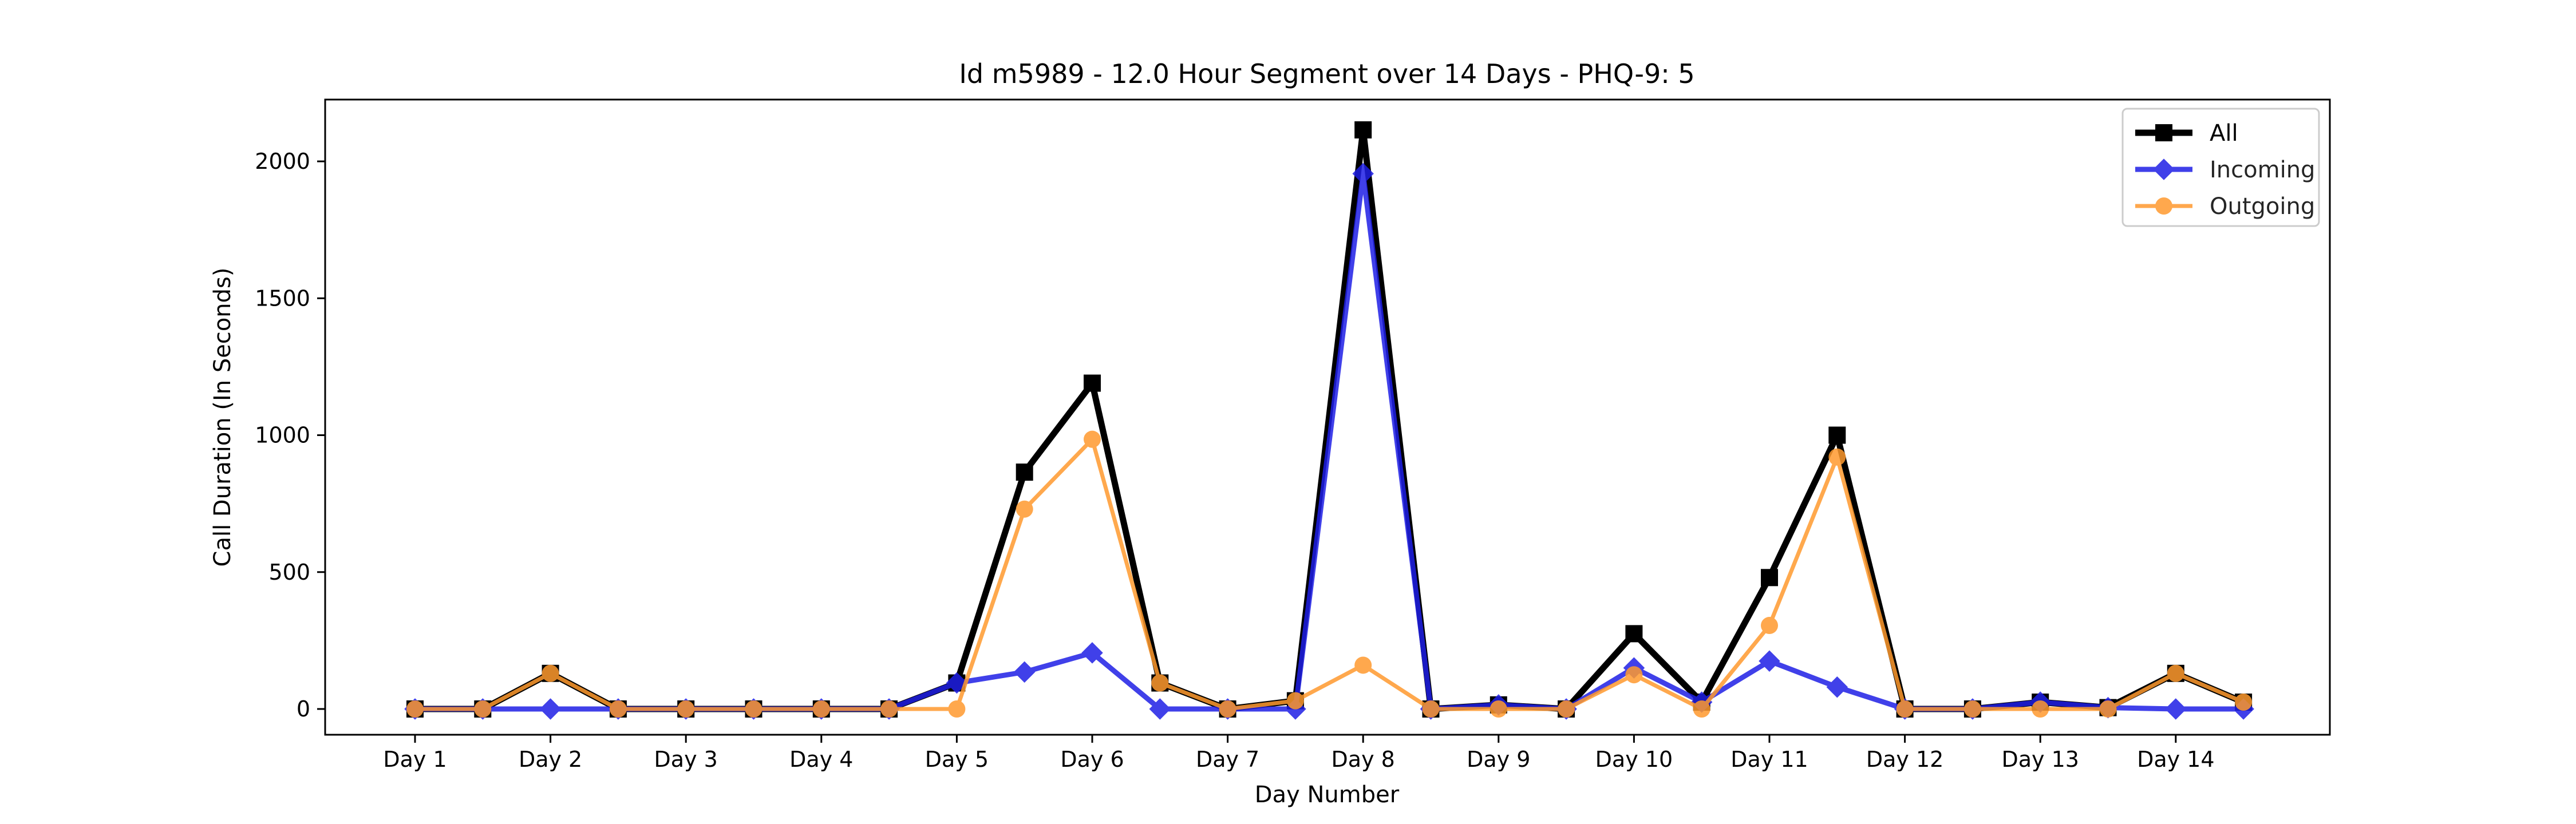  What do you see at coordinates (686, 759) in the screenshot?
I see `x-tick-label: Day 3` at bounding box center [686, 759].